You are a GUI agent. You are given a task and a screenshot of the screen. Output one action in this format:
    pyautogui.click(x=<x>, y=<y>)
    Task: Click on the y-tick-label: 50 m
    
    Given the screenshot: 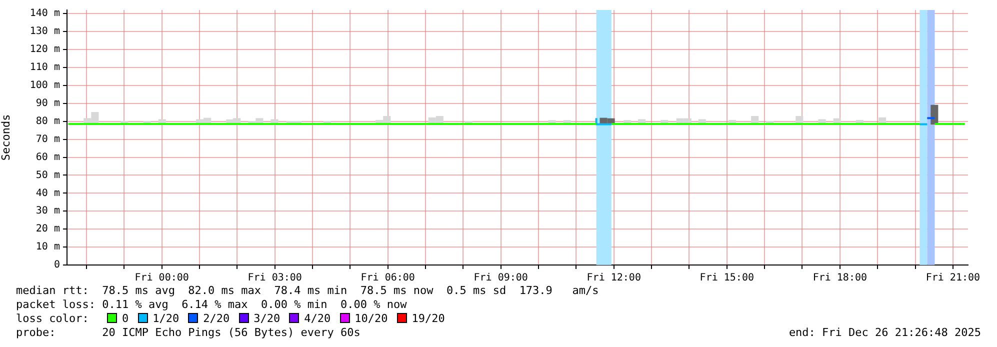 What is the action you would take?
    pyautogui.click(x=48, y=175)
    